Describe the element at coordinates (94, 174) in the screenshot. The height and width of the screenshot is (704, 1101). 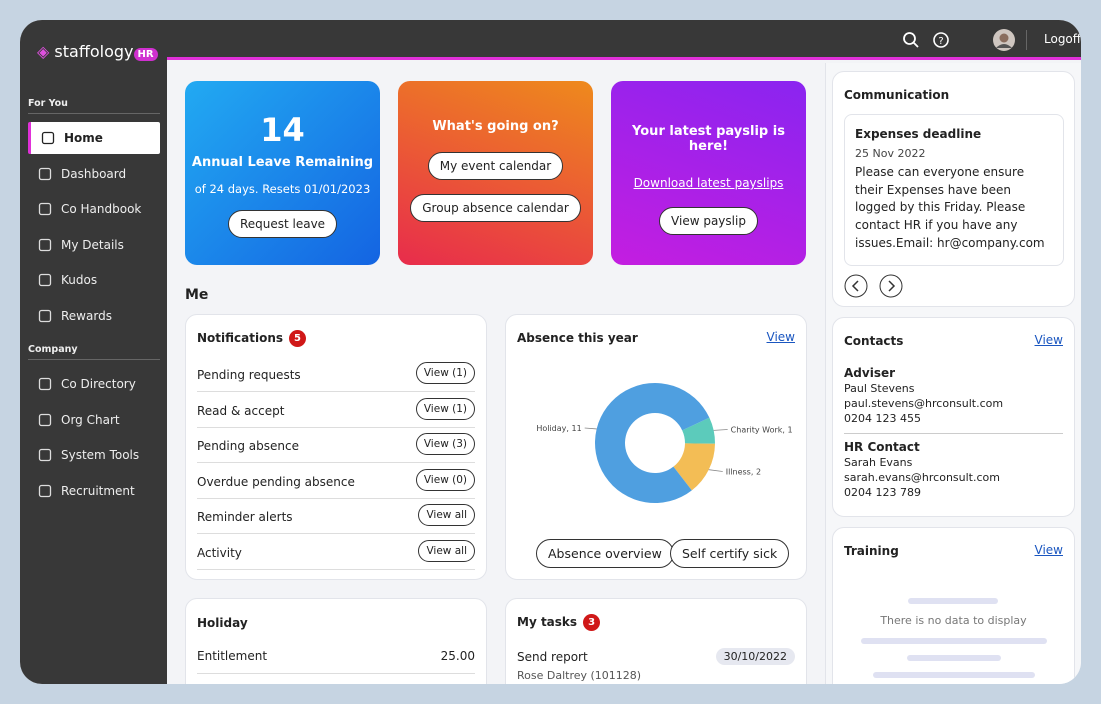
I see `nav-item: Dashboard` at that location.